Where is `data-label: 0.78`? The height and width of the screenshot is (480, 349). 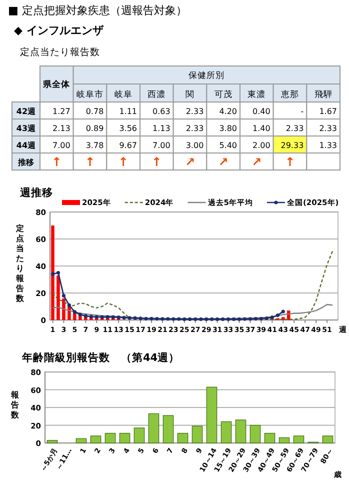
data-label: 0.78 is located at coordinates (95, 111).